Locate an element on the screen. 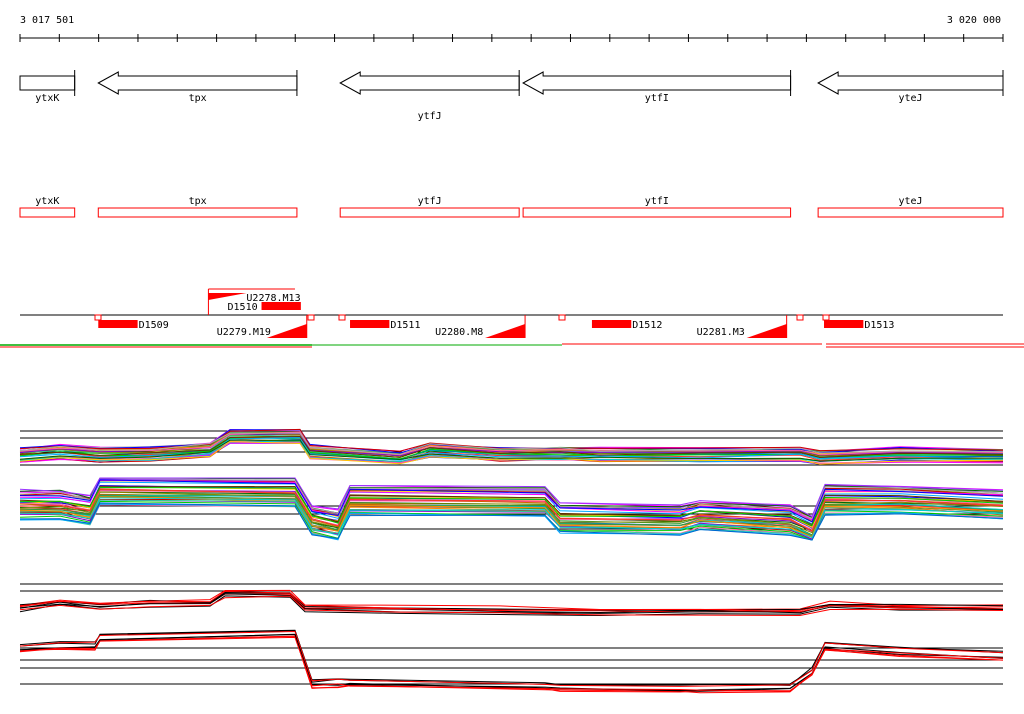 This screenshot has height=714, width=1024. gene-arrow-label: ytxK is located at coordinates (47, 98).